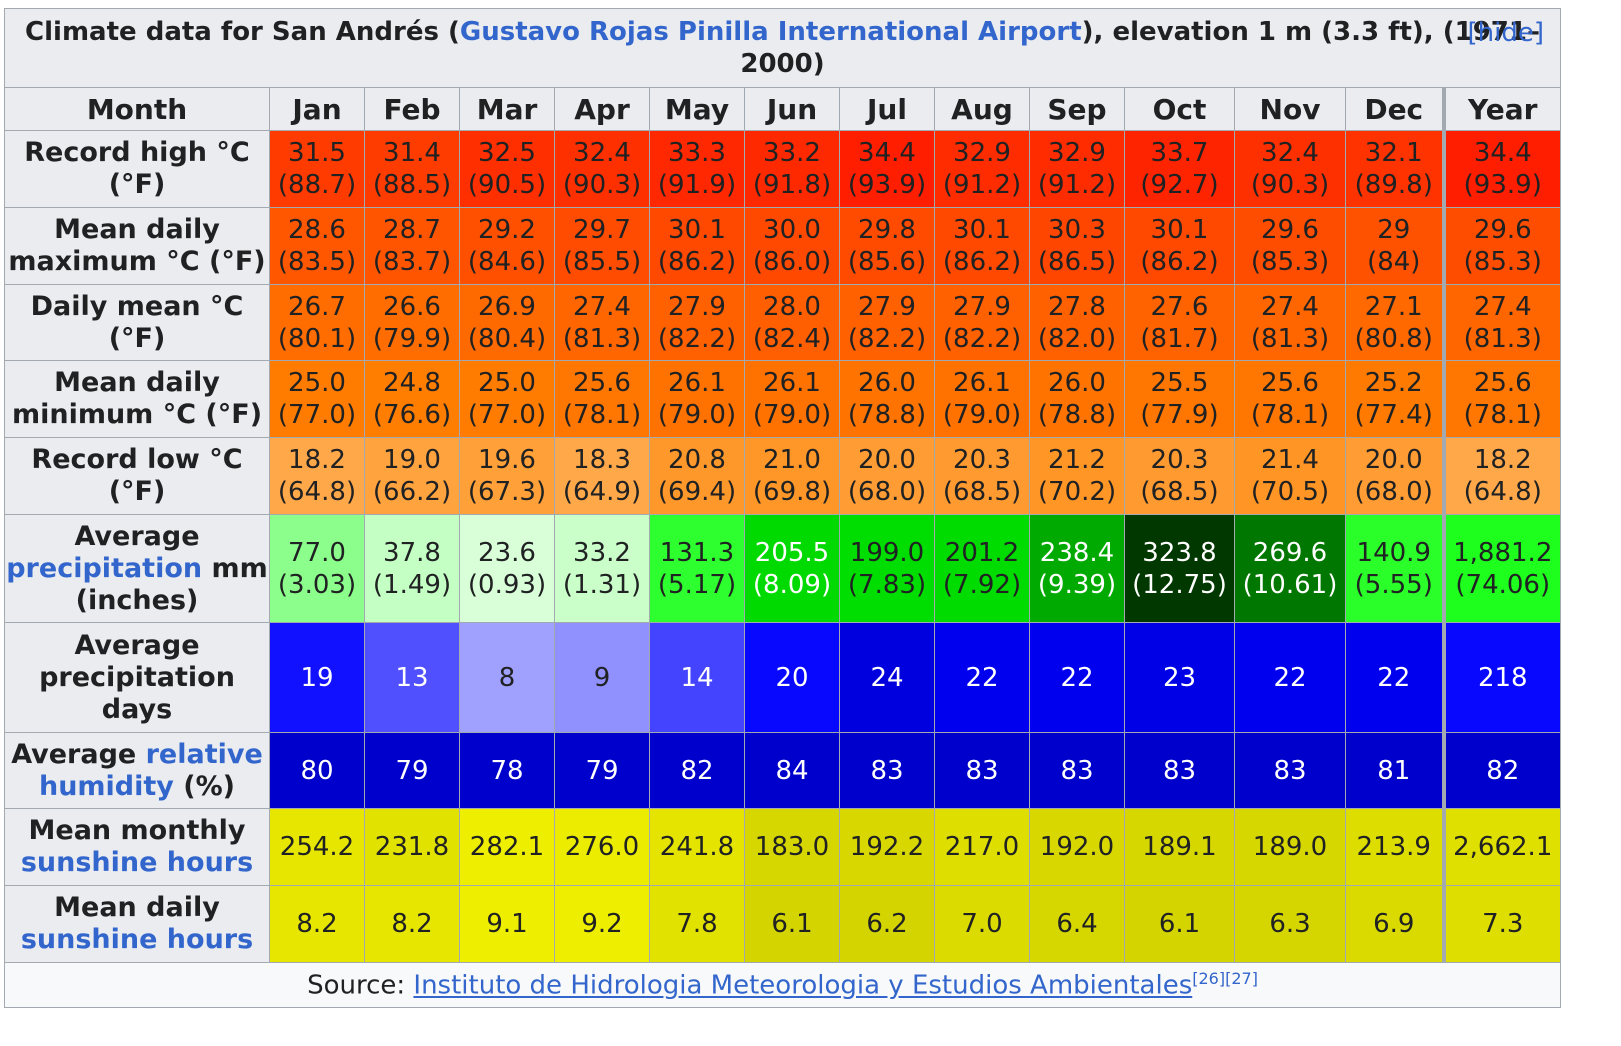 The width and height of the screenshot is (1621, 1046). I want to click on value-cell: 6.2, so click(887, 924).